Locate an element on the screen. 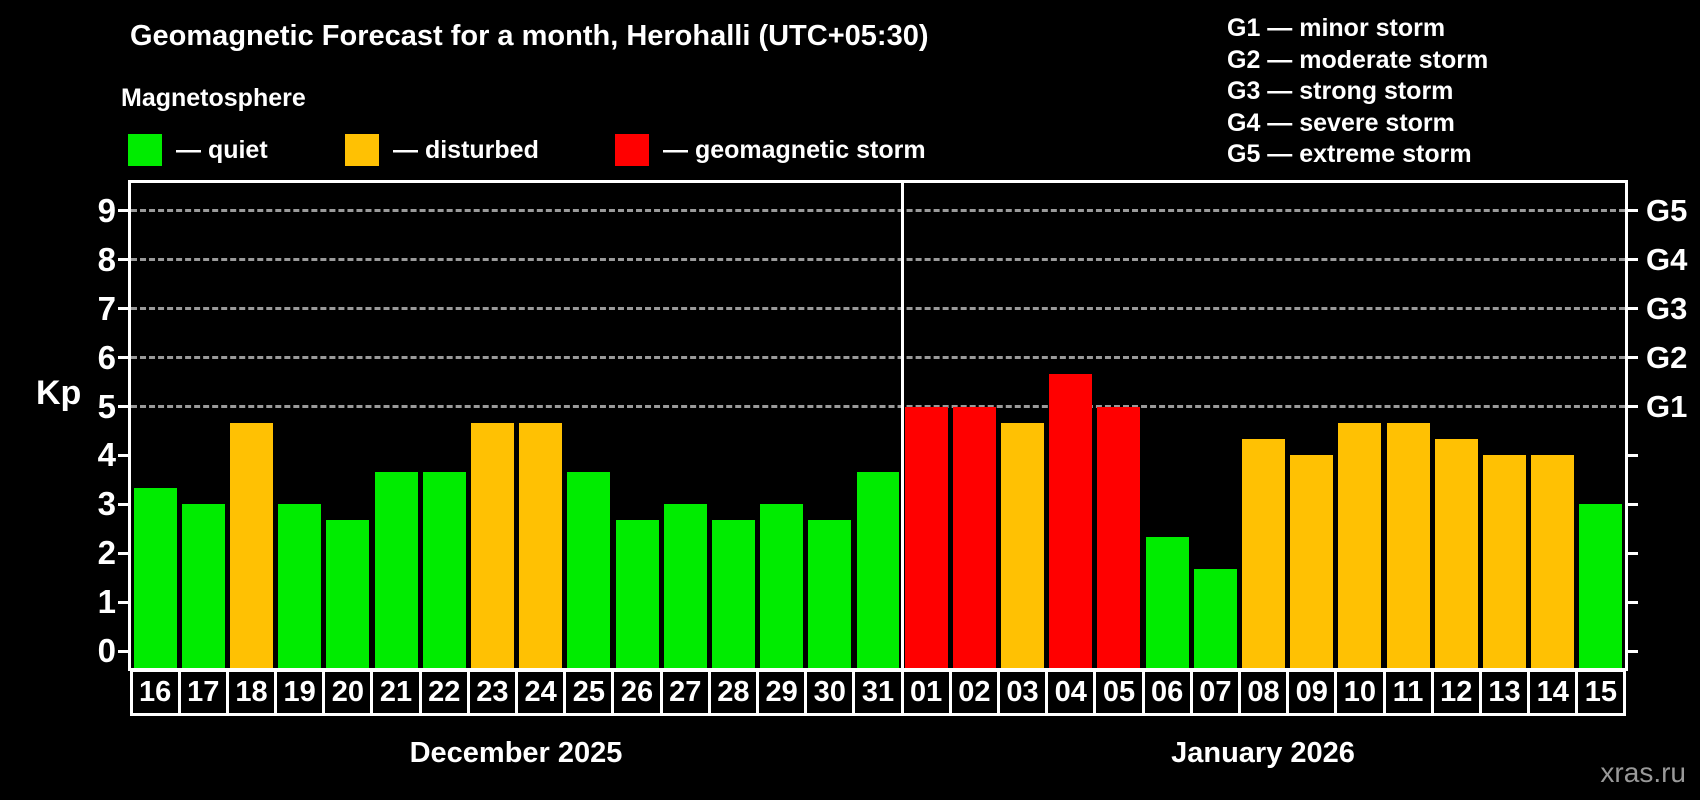  ytick-label-1: 1 is located at coordinates (106, 602).